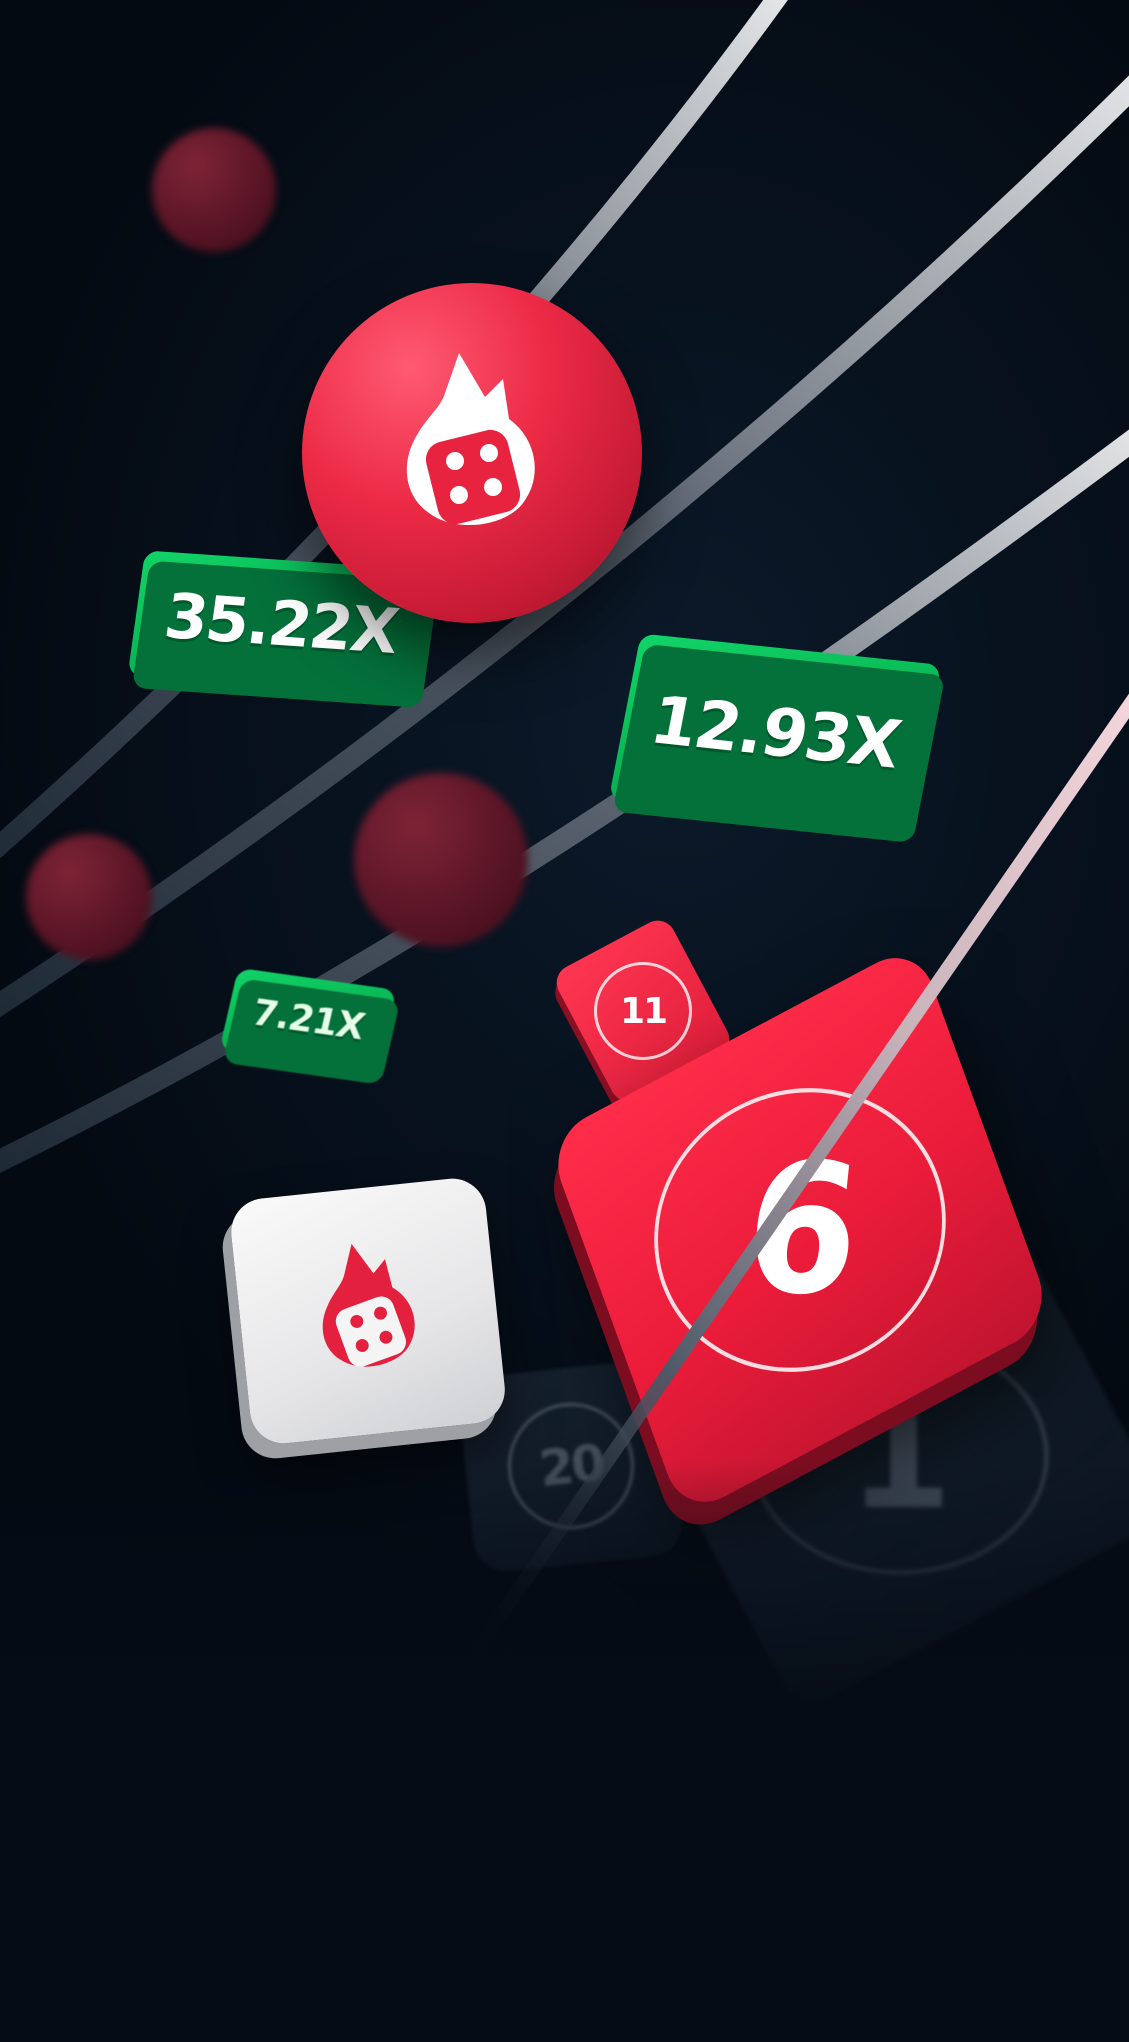  I want to click on tile-red-11-ring: 11, so click(643, 1011).